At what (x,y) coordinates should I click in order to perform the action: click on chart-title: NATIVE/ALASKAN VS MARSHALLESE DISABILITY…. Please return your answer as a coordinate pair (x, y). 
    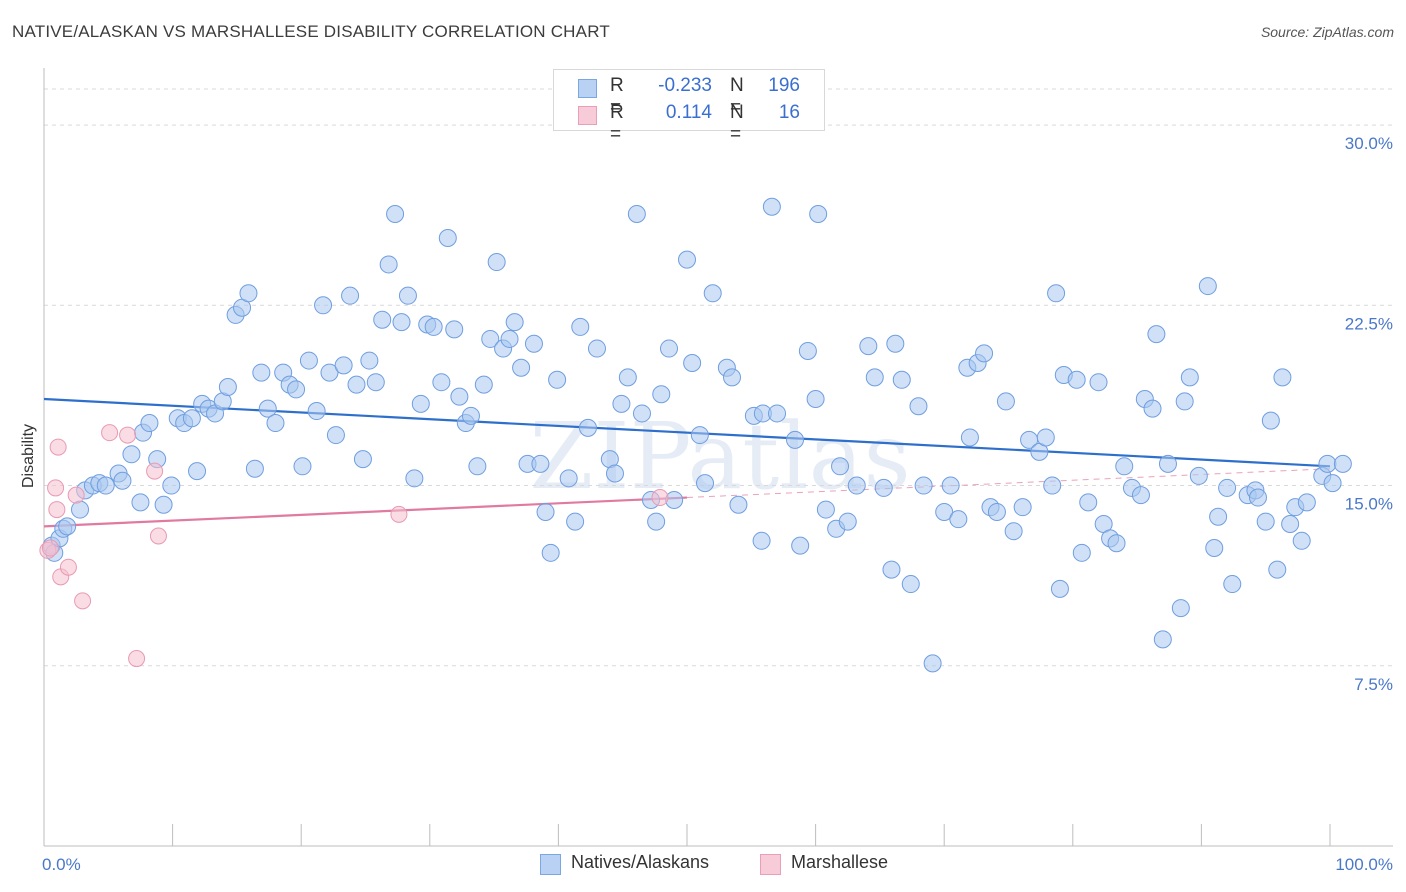
    Looking at the image, I should click on (311, 31).